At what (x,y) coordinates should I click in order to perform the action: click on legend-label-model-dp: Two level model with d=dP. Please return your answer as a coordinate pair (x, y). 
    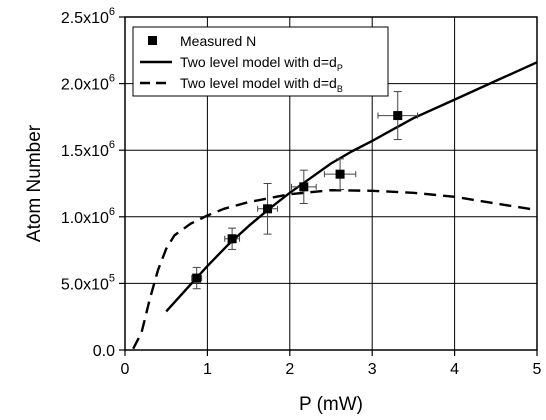
    Looking at the image, I should click on (261, 63).